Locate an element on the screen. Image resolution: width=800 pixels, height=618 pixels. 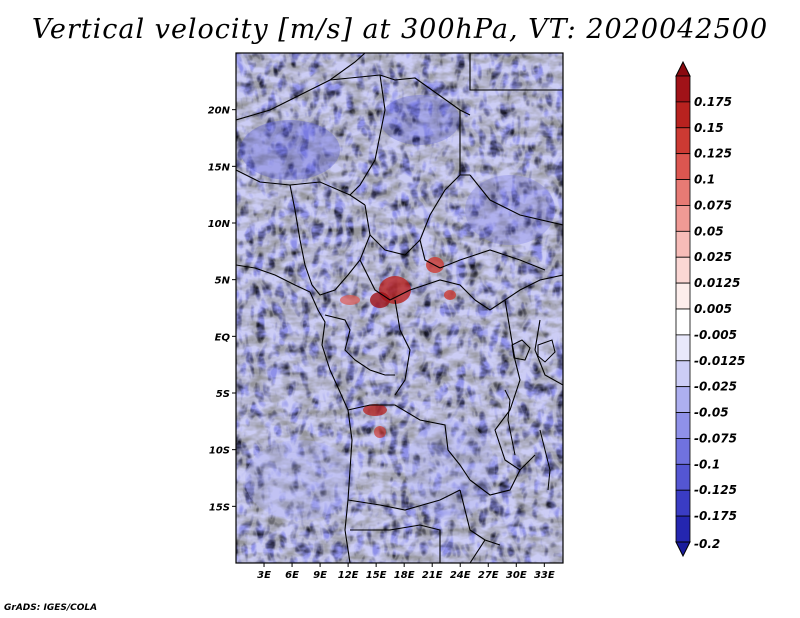
lat-tick-label: 15S is located at coordinates (219, 507).